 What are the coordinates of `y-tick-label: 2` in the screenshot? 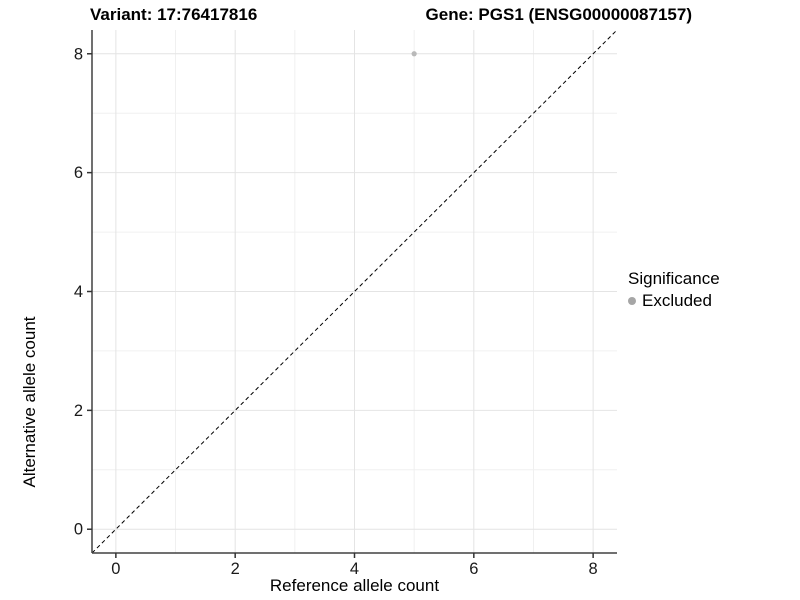 It's located at (78, 411).